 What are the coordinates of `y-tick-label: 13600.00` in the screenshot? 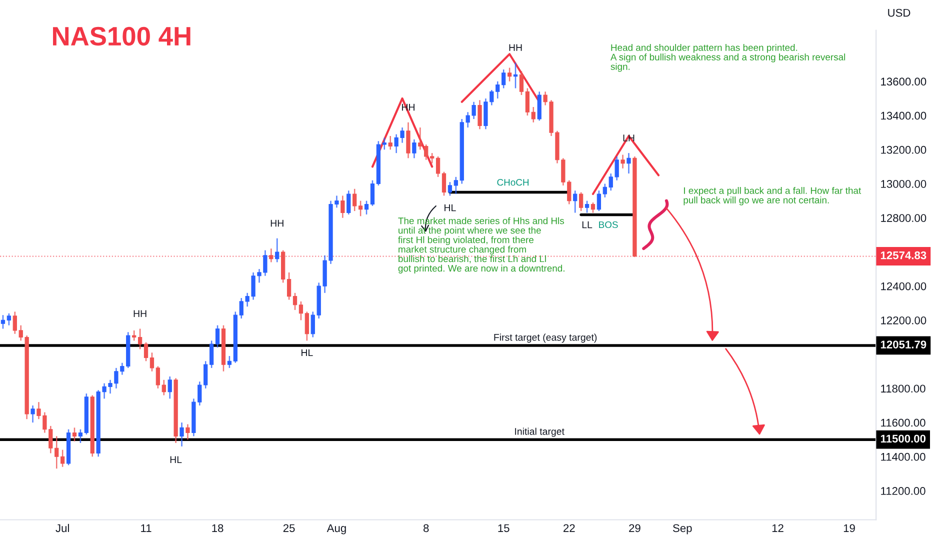 It's located at (903, 82).